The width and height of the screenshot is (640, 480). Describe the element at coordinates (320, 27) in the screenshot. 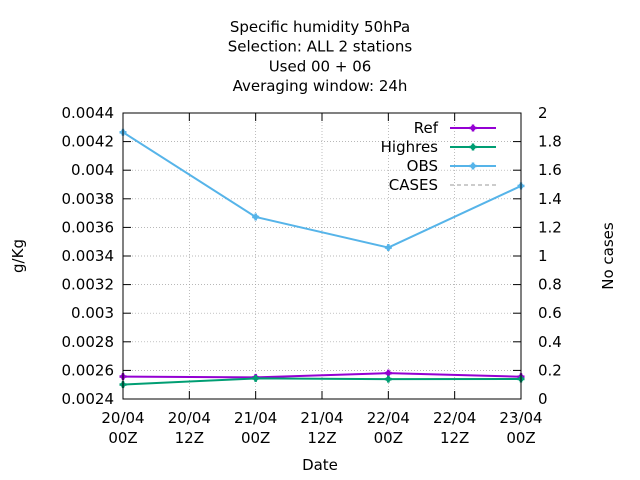

I see `title-line: Specific humidity 50hPa` at that location.